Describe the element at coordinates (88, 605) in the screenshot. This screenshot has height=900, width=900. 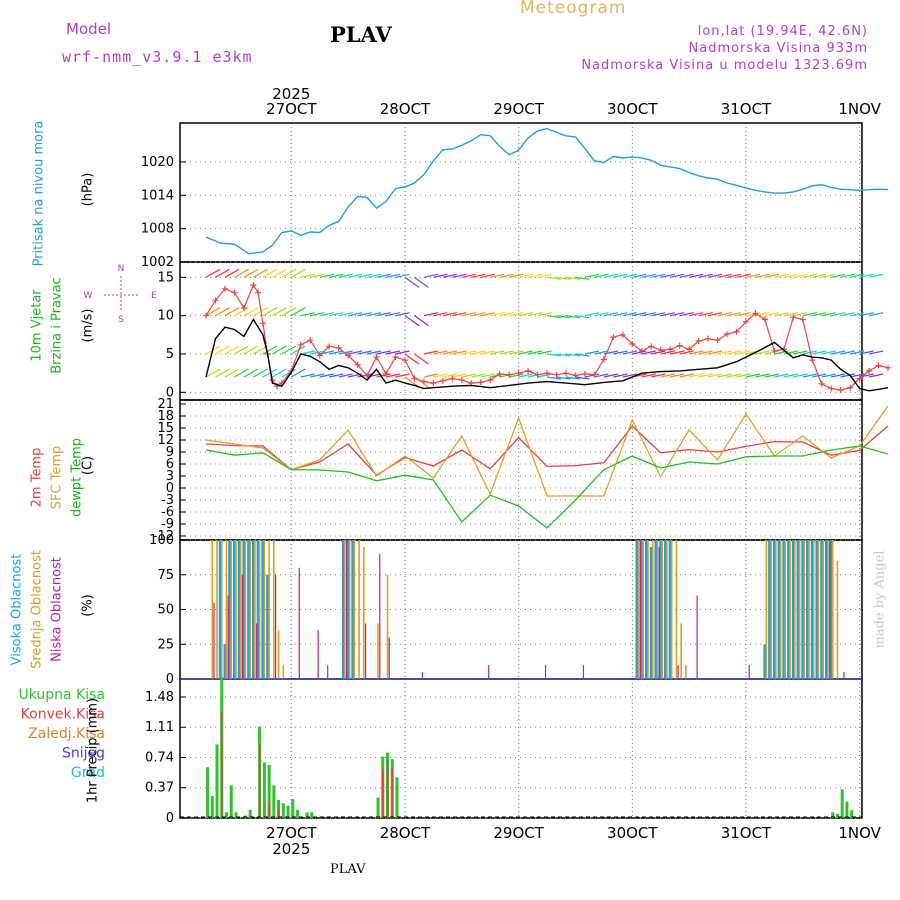
I see `cloud-unit-label: (%)` at that location.